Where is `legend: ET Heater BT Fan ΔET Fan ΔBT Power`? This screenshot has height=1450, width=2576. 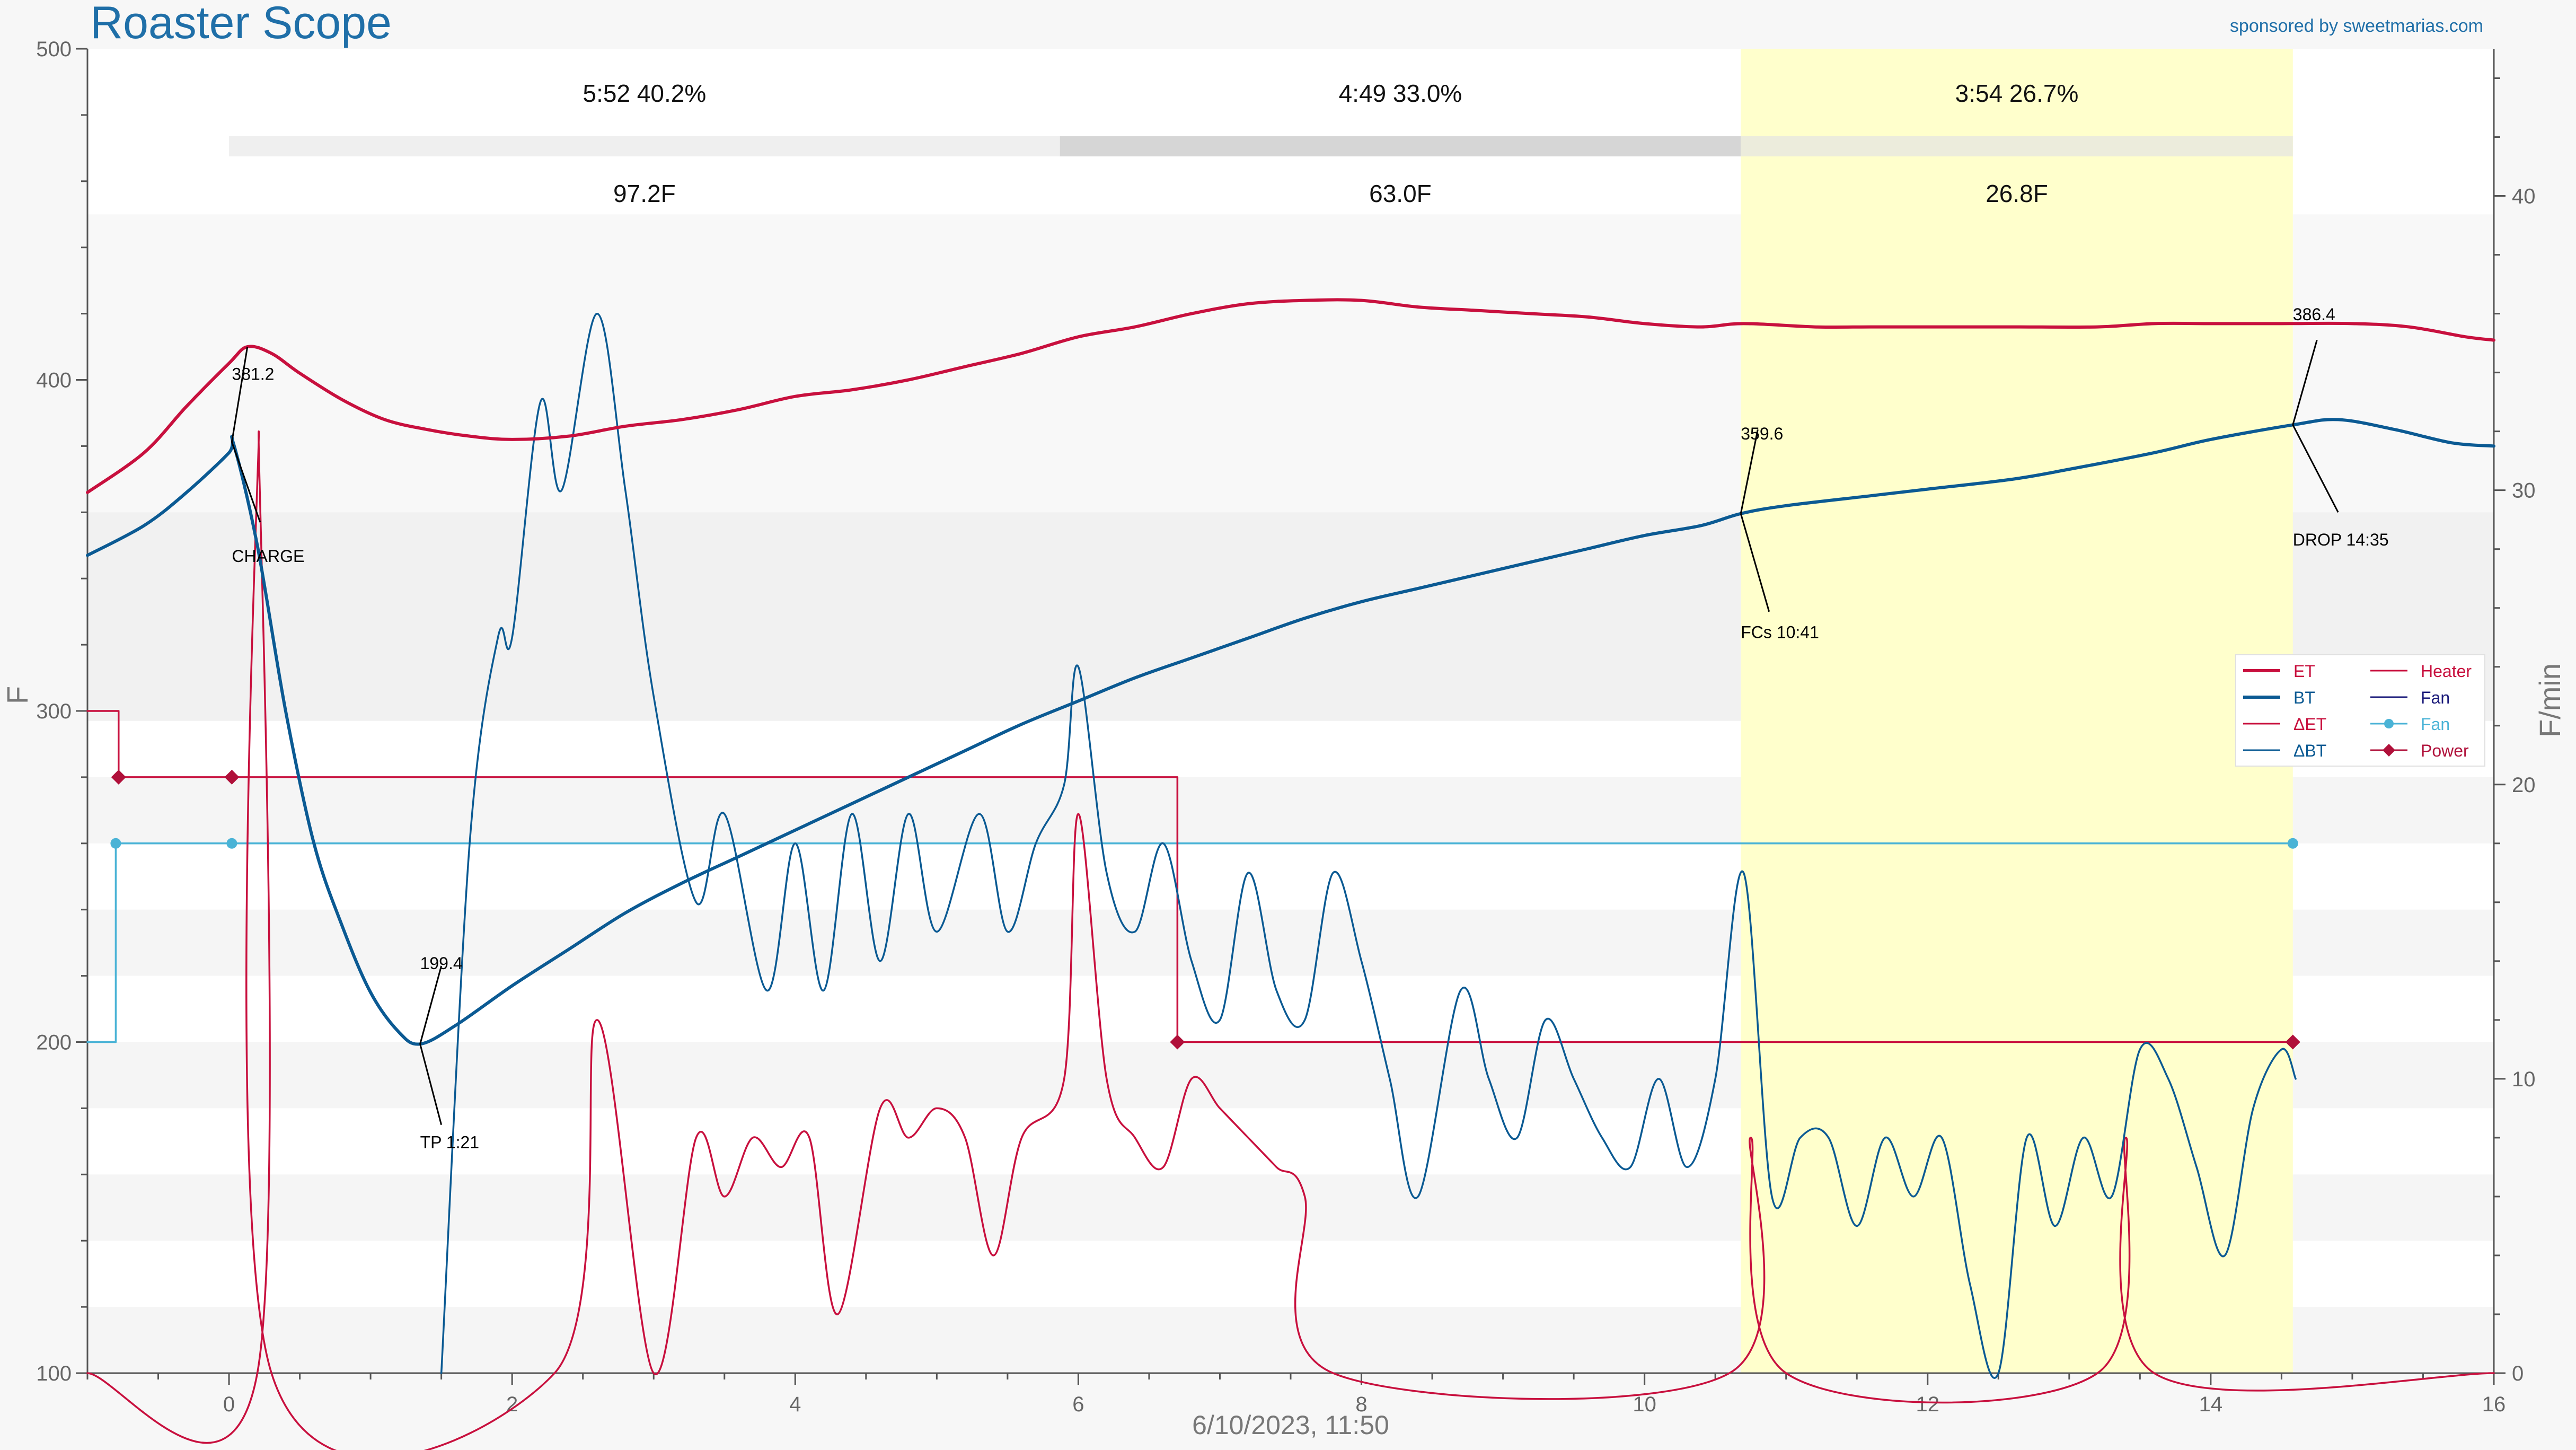 legend: ET Heater BT Fan ΔET Fan ΔBT Power is located at coordinates (2360, 710).